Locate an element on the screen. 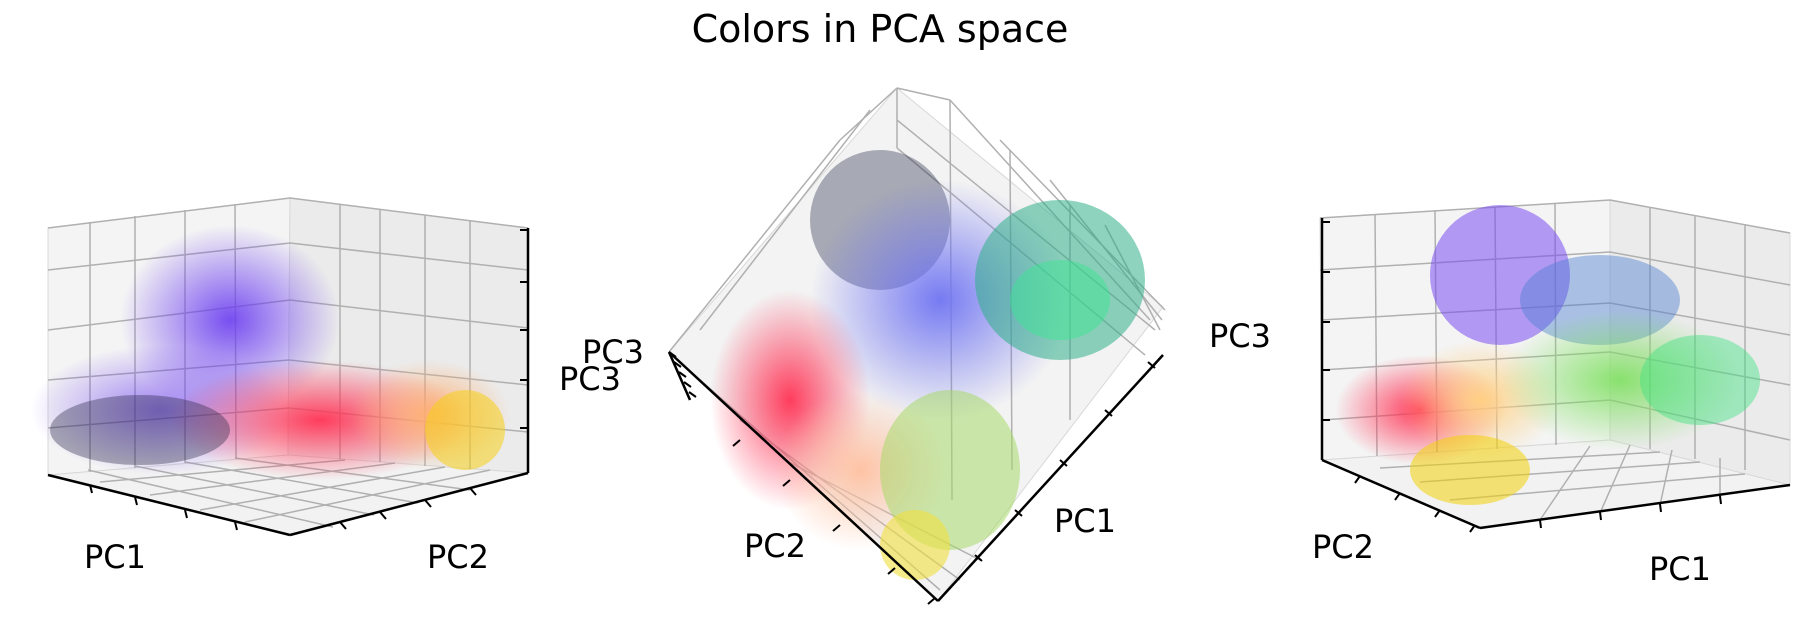  left-ticks is located at coordinates (308, 380).